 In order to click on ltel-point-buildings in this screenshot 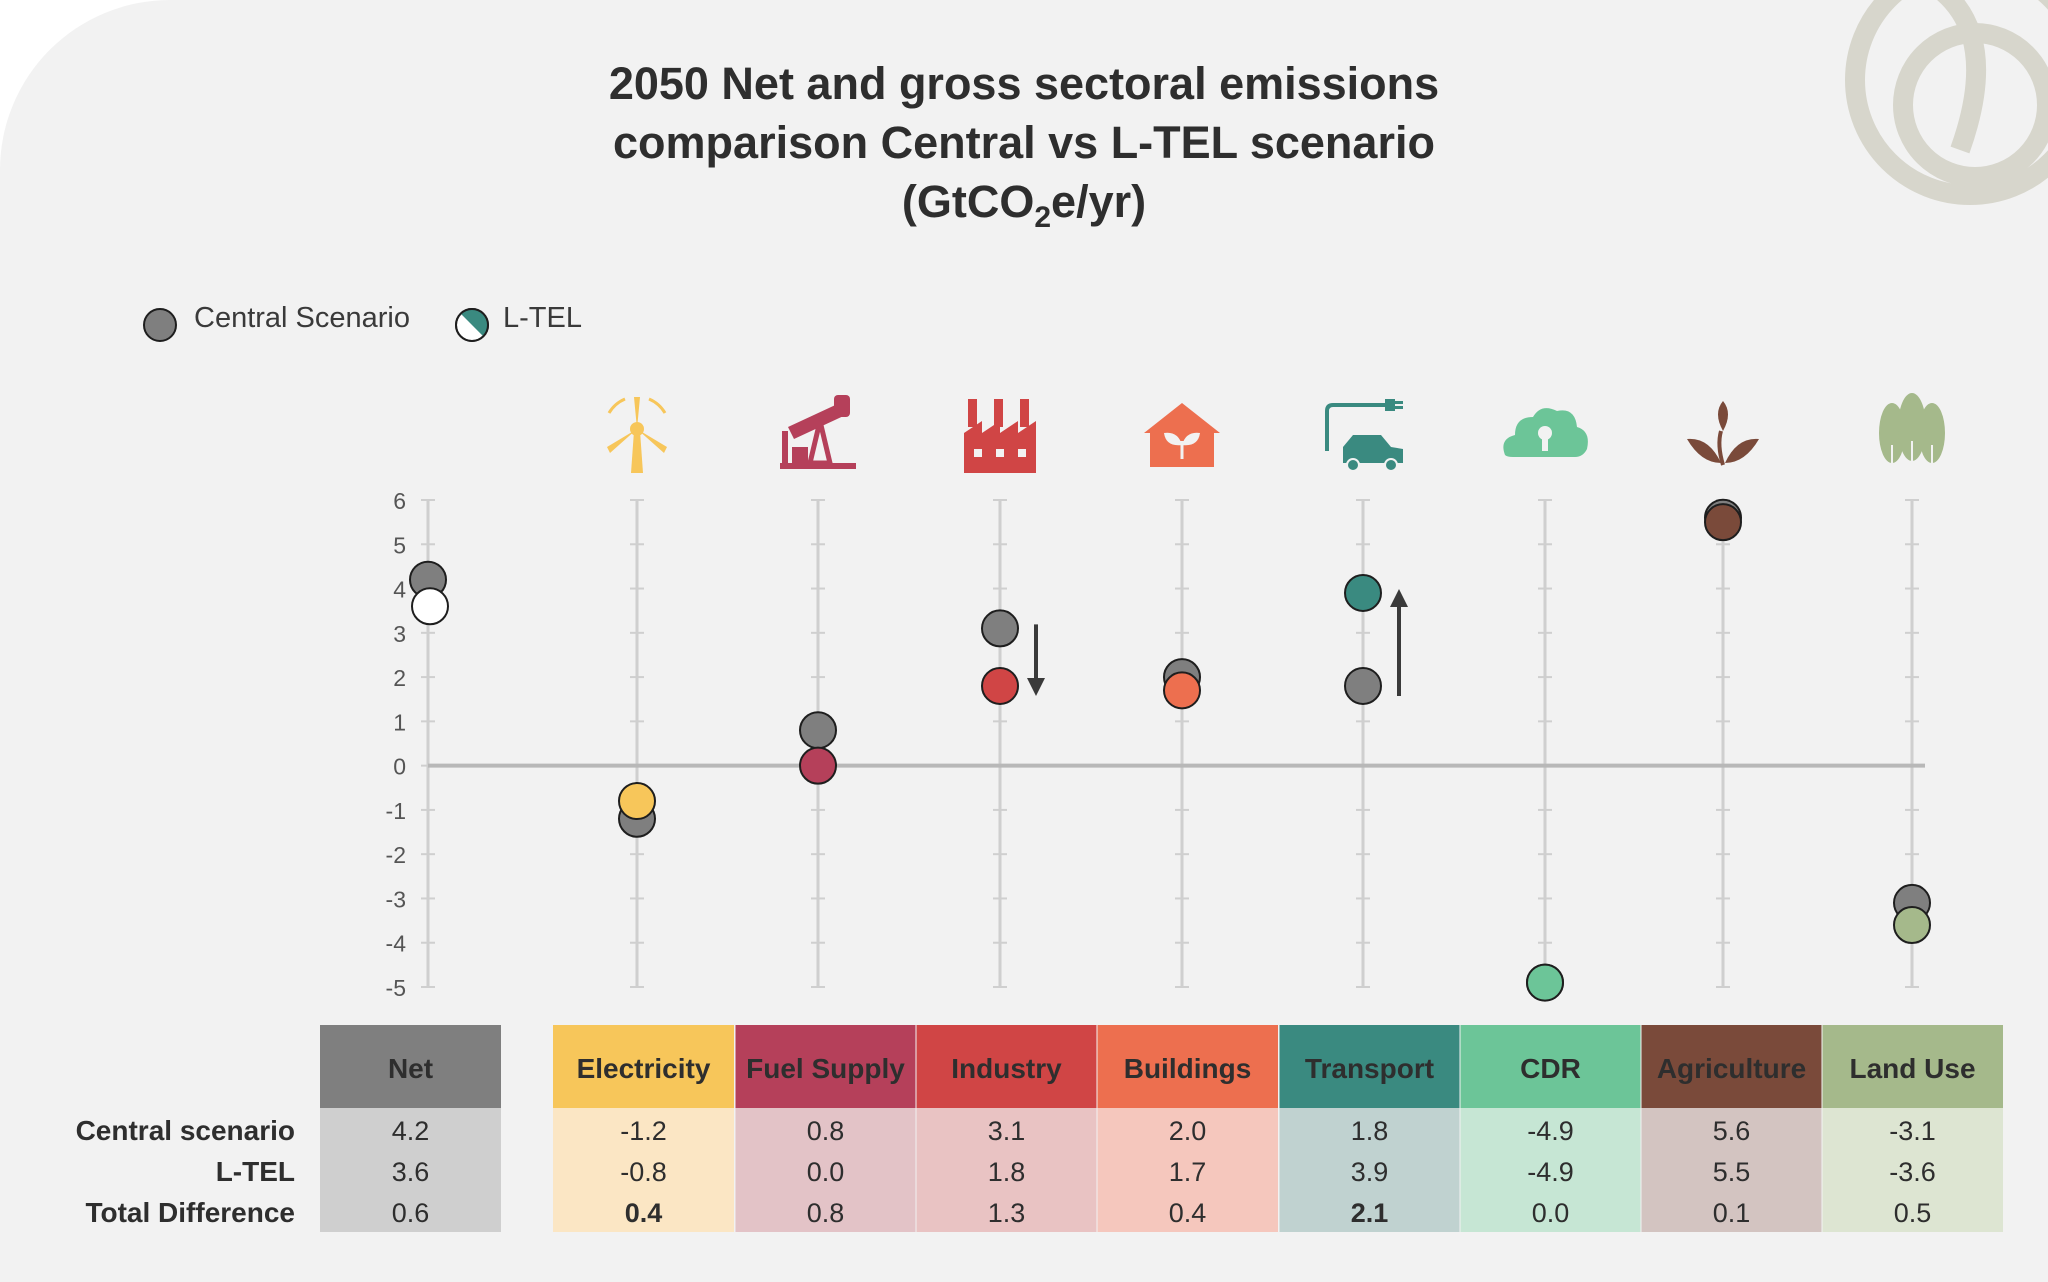, I will do `click(1182, 690)`.